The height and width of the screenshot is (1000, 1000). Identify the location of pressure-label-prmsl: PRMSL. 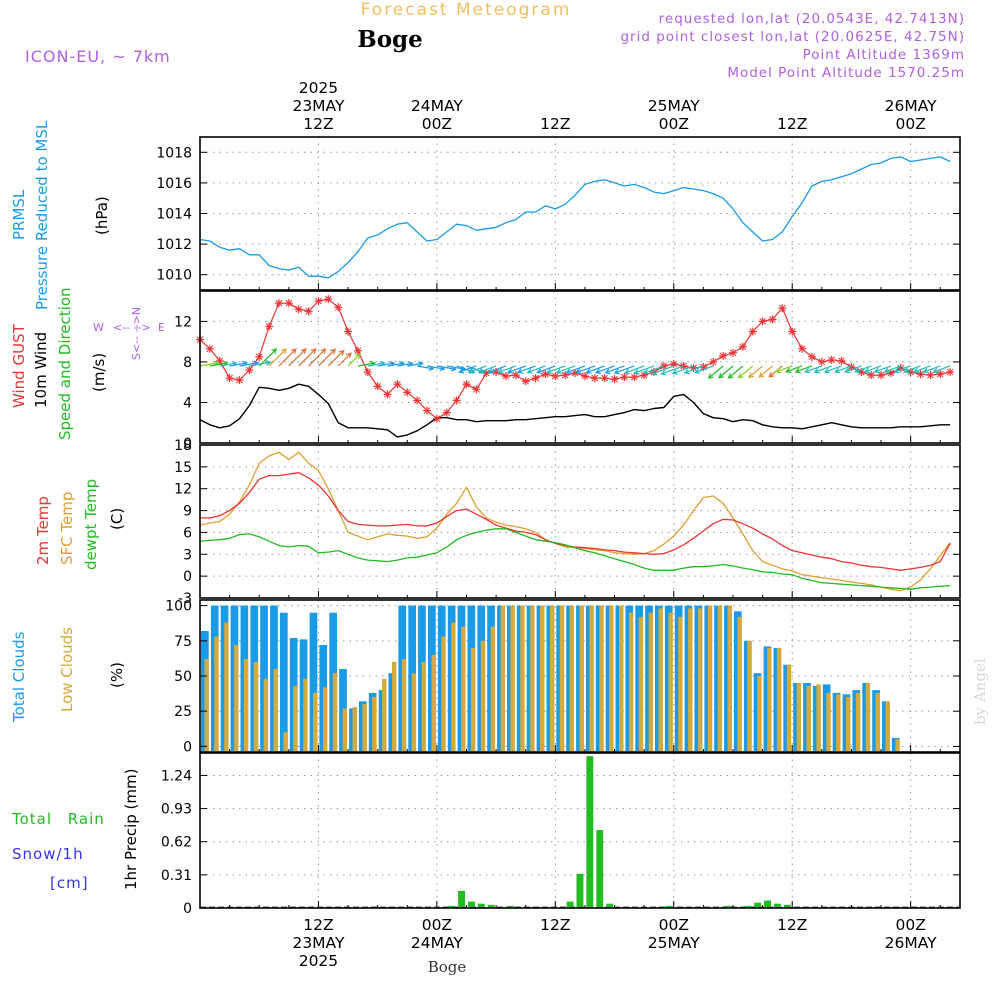
(19, 214).